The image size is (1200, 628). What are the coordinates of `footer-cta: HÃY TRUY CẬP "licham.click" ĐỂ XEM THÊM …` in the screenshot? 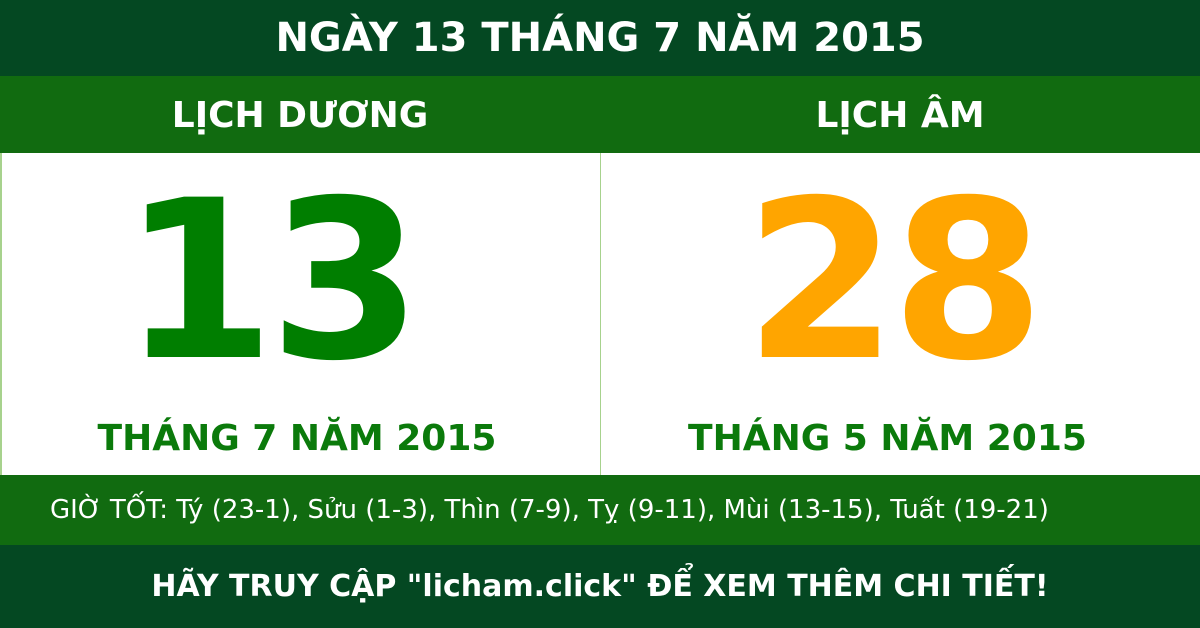 It's located at (600, 586).